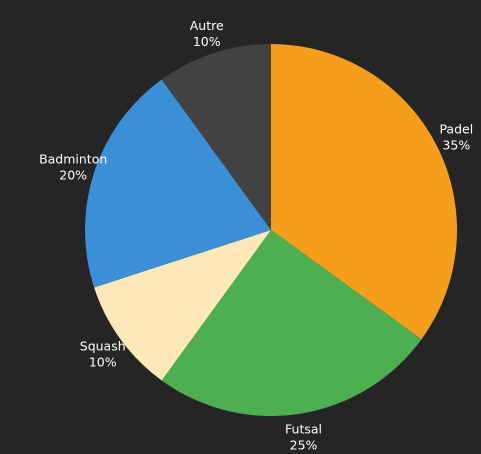 This screenshot has width=481, height=454. I want to click on slice-name-squash: Squash, so click(103, 345).